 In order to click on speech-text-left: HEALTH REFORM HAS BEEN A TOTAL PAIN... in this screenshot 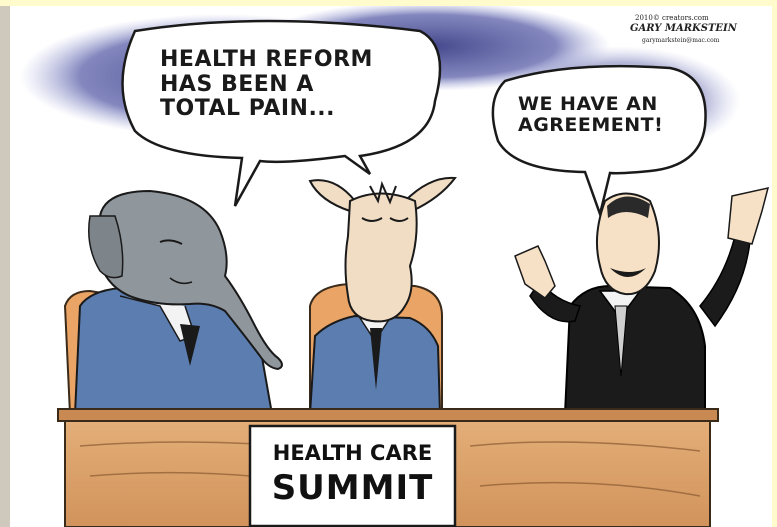, I will do `click(266, 84)`.